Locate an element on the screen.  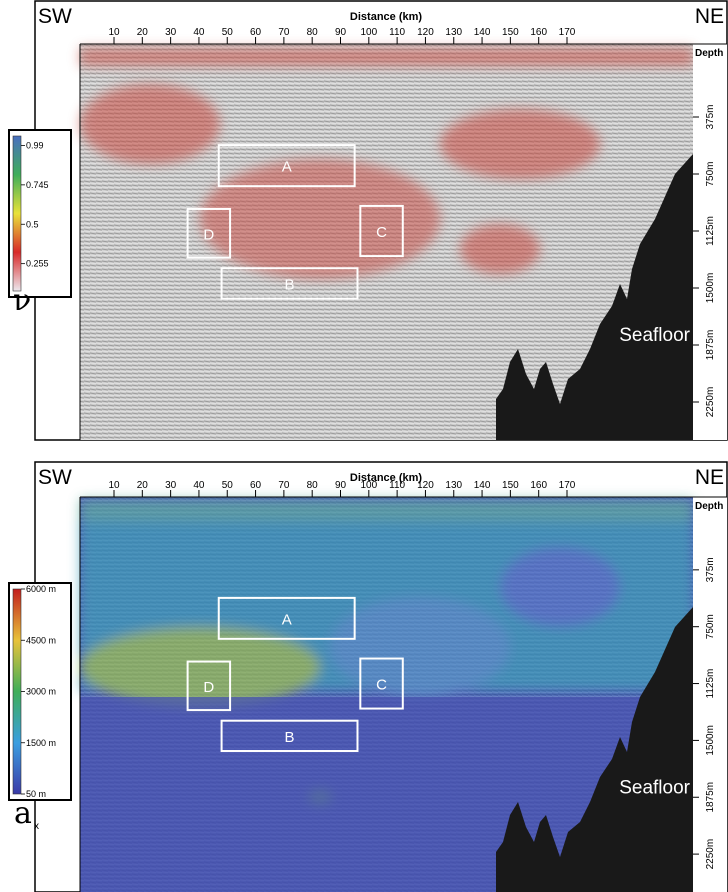
colorbar-tick-label: 6000 m is located at coordinates (41, 589).